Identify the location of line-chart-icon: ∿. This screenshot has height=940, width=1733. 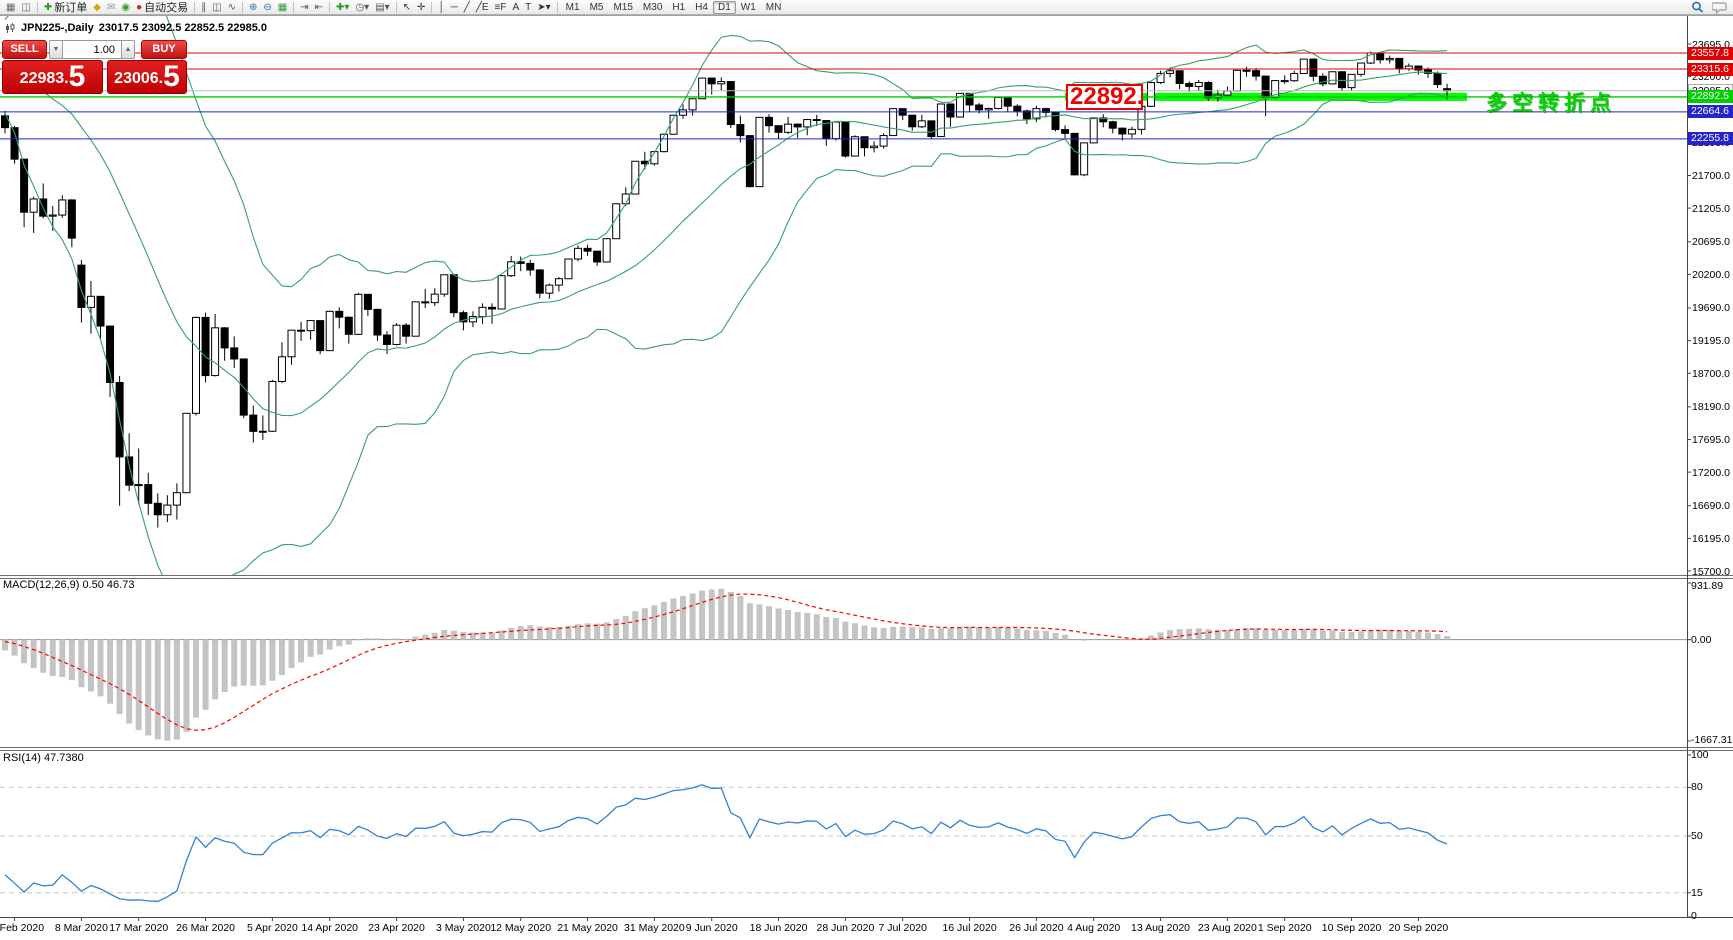
(232, 7).